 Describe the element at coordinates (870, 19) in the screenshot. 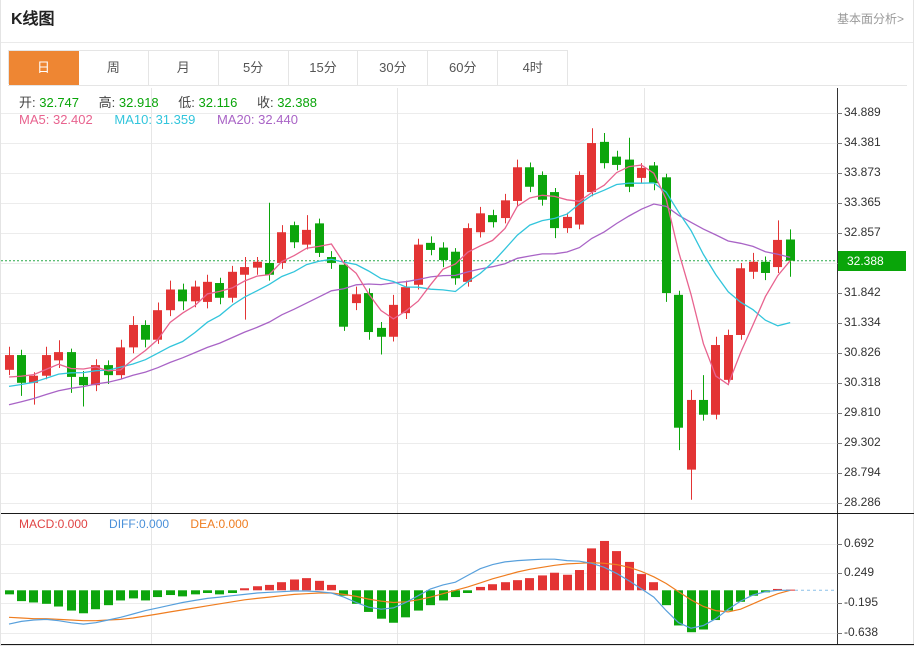

I see `fundamental-analysis-link: 基本面分析>` at that location.